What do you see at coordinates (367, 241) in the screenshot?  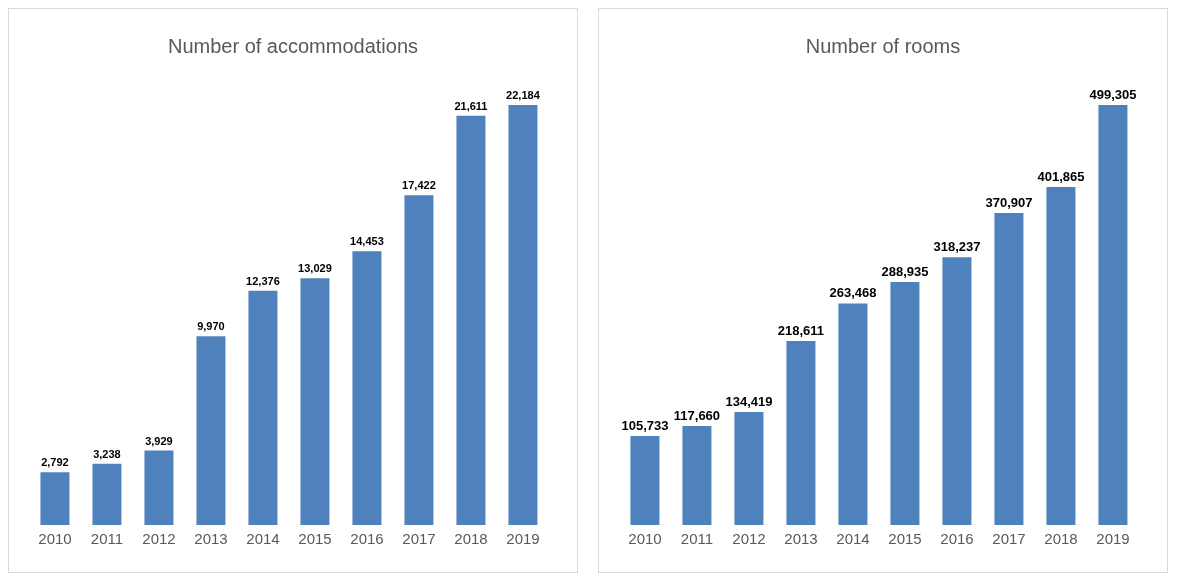 I see `data-label: 14,453` at bounding box center [367, 241].